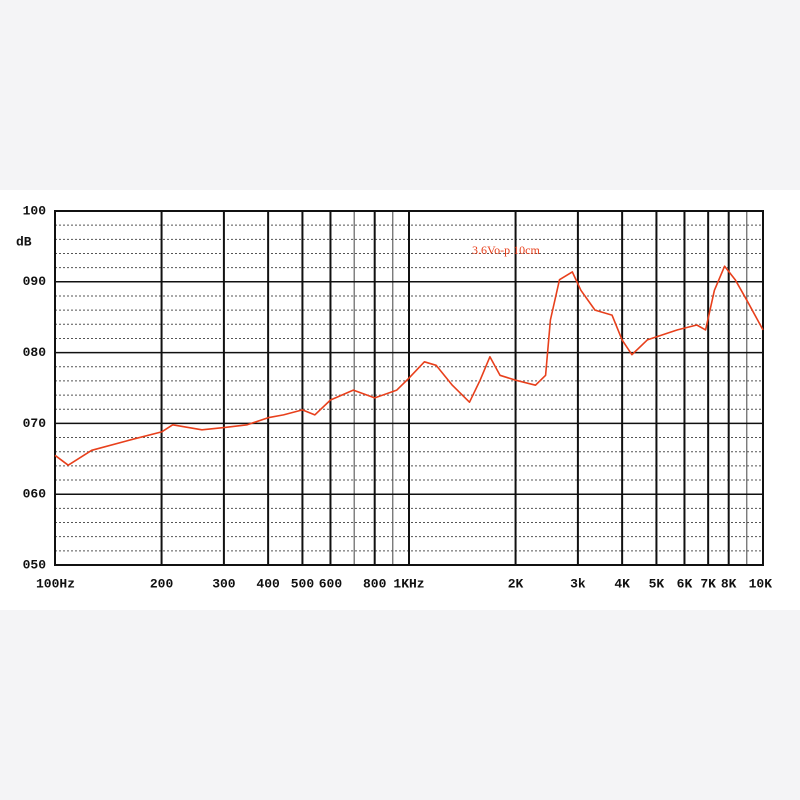 Image resolution: width=800 pixels, height=800 pixels. What do you see at coordinates (35, 564) in the screenshot?
I see `y-tick-label: 050` at bounding box center [35, 564].